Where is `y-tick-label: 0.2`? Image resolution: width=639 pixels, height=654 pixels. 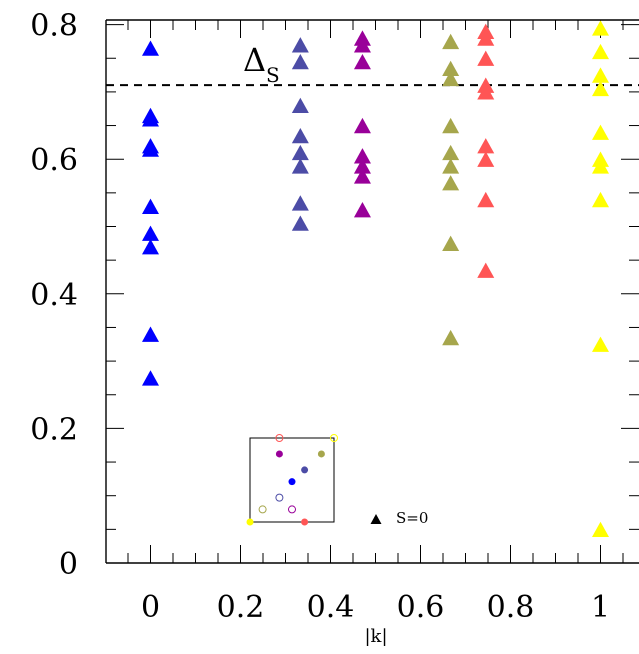
y-tick-label: 0.2 is located at coordinates (54, 429).